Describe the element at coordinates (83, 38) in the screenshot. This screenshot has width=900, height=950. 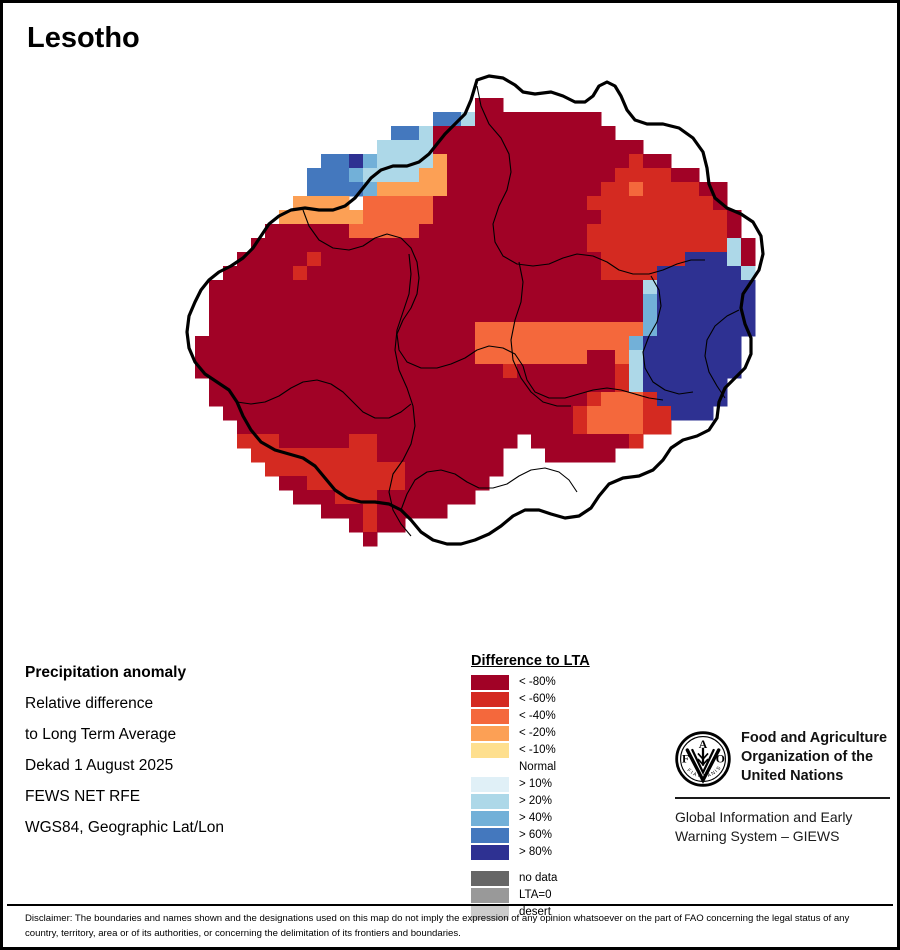
I see `page-title: Lesotho` at that location.